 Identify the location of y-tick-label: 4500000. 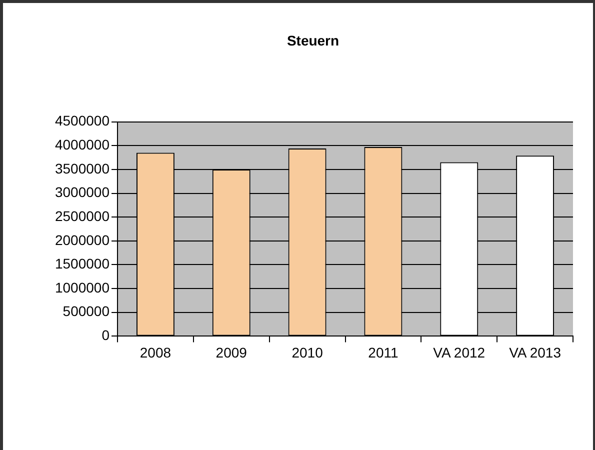
(82, 120).